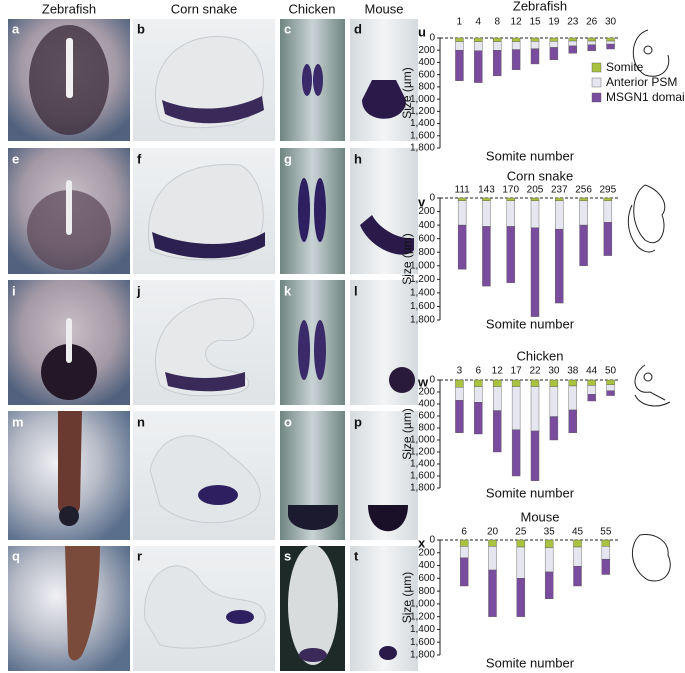  I want to click on x-tick-label: 295, so click(608, 190).